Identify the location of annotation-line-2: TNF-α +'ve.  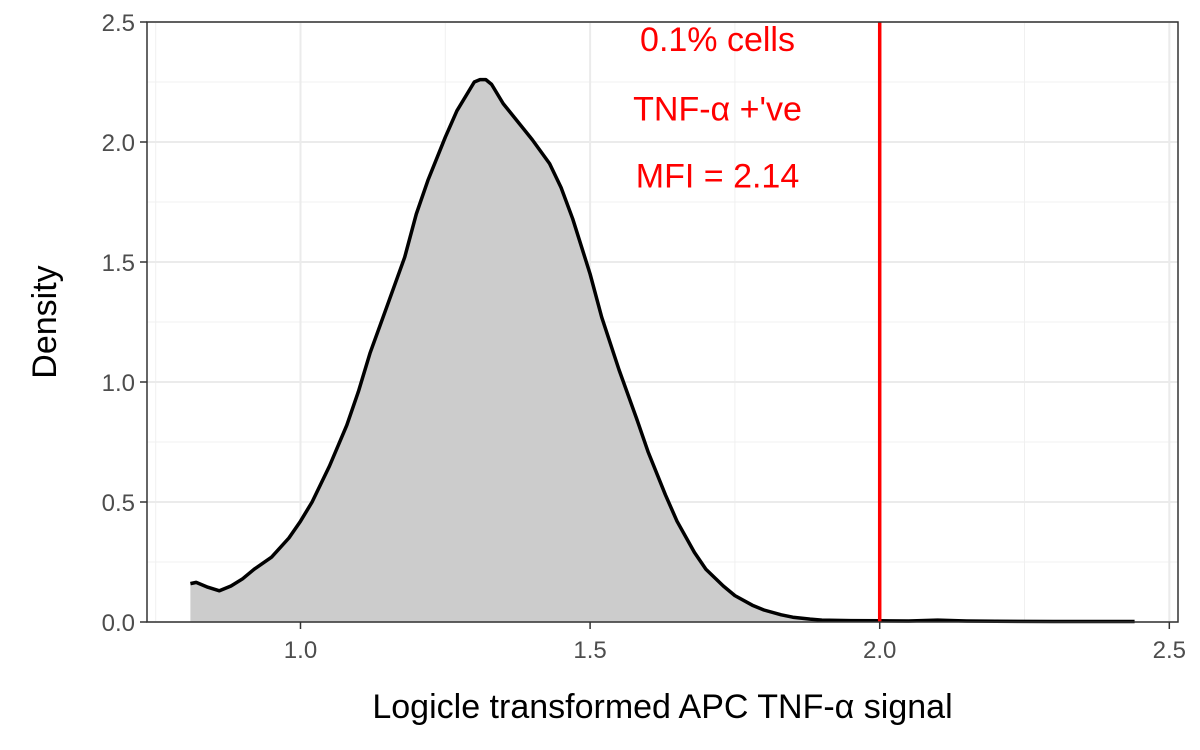
(717, 109).